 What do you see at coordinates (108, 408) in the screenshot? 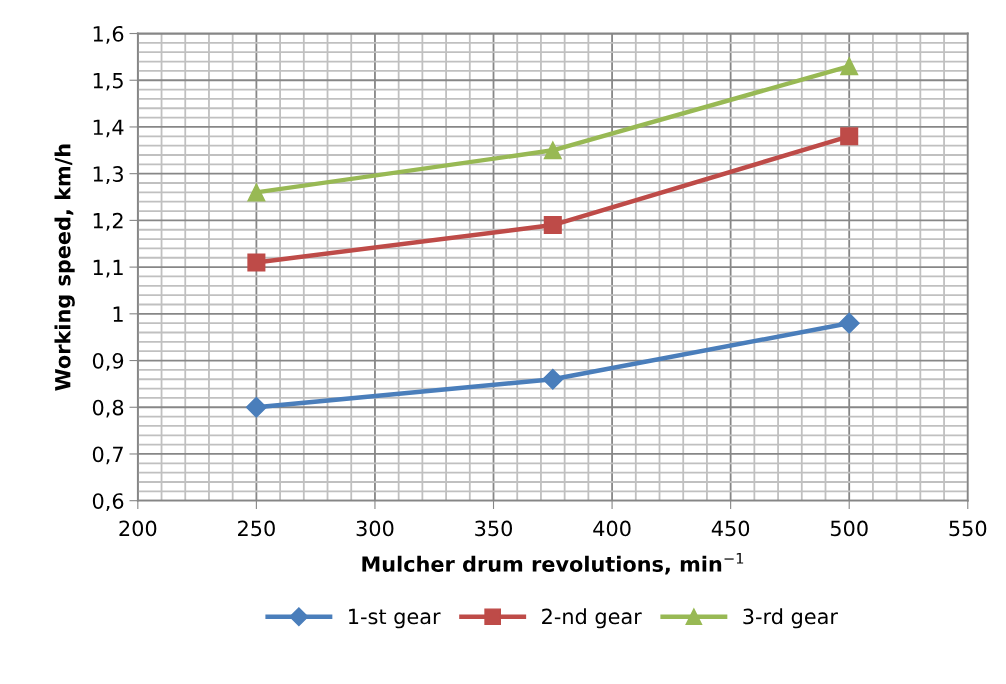
I see `y-tick-label: 0,8` at bounding box center [108, 408].